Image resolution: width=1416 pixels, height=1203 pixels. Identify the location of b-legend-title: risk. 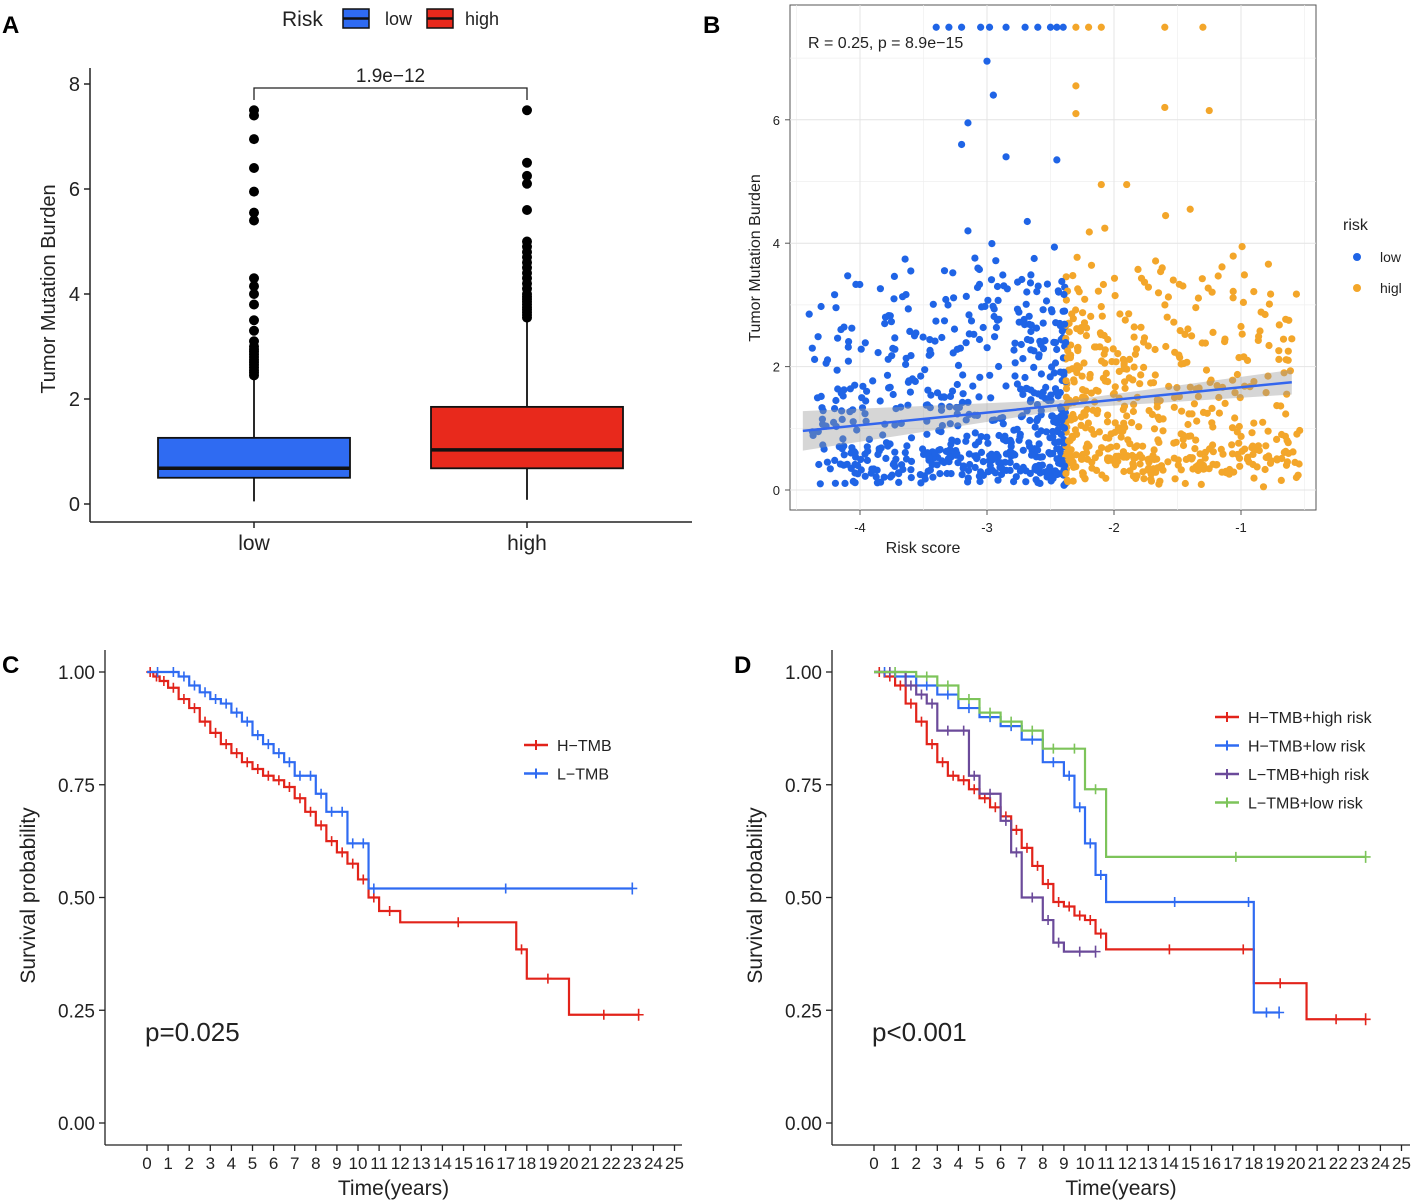
(1356, 225).